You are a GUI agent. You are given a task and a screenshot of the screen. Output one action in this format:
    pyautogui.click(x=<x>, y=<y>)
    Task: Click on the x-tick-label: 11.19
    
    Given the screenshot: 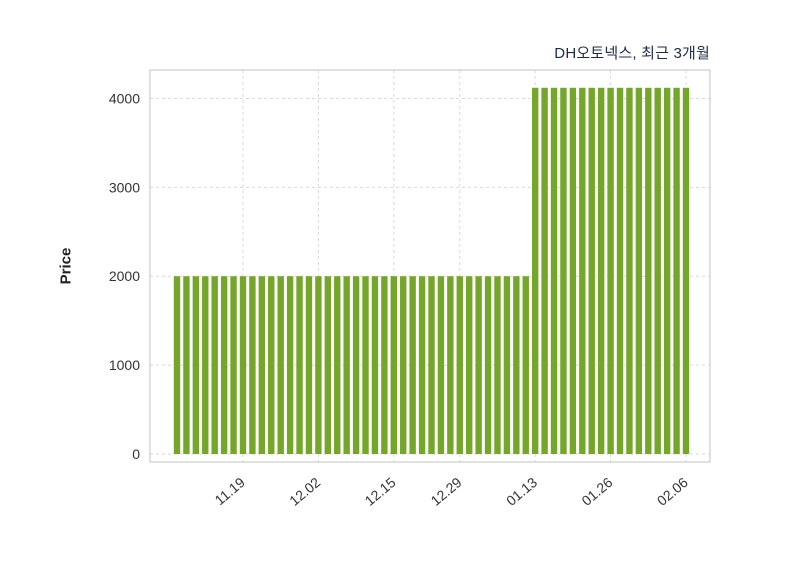 What is the action you would take?
    pyautogui.click(x=230, y=491)
    